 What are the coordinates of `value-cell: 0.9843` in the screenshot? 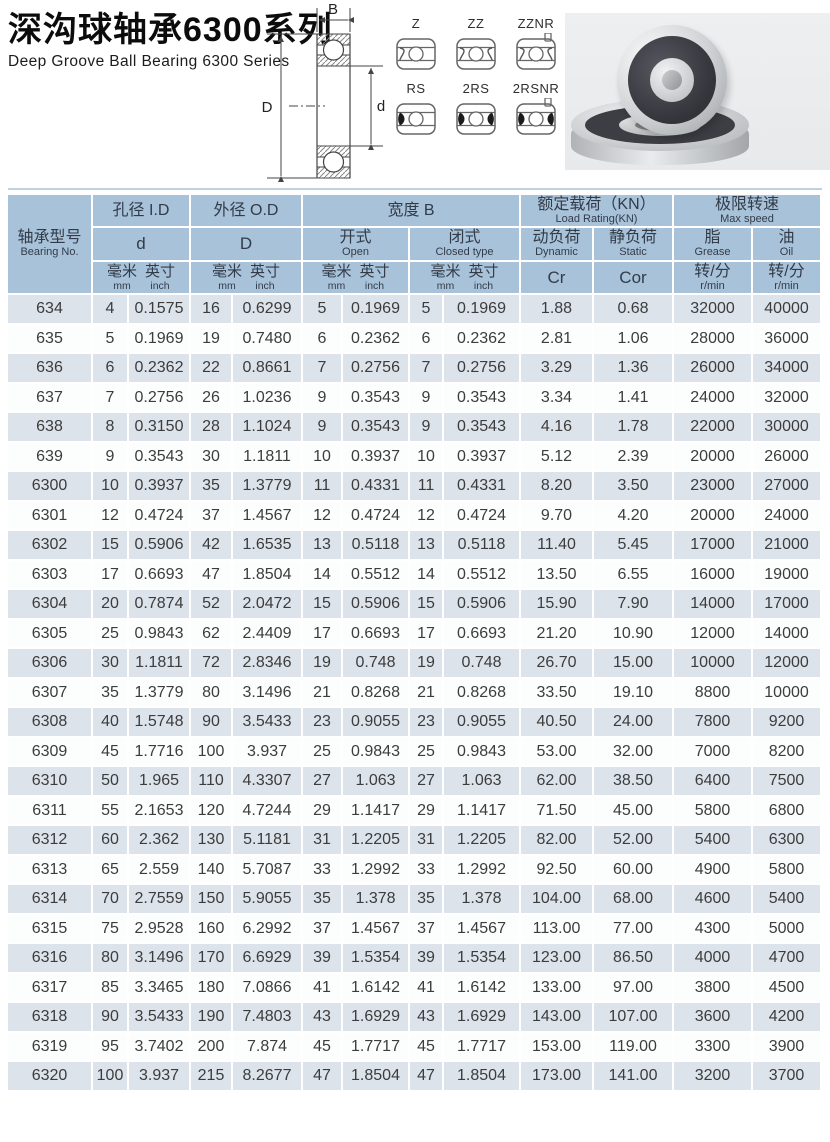 It's located at (376, 752).